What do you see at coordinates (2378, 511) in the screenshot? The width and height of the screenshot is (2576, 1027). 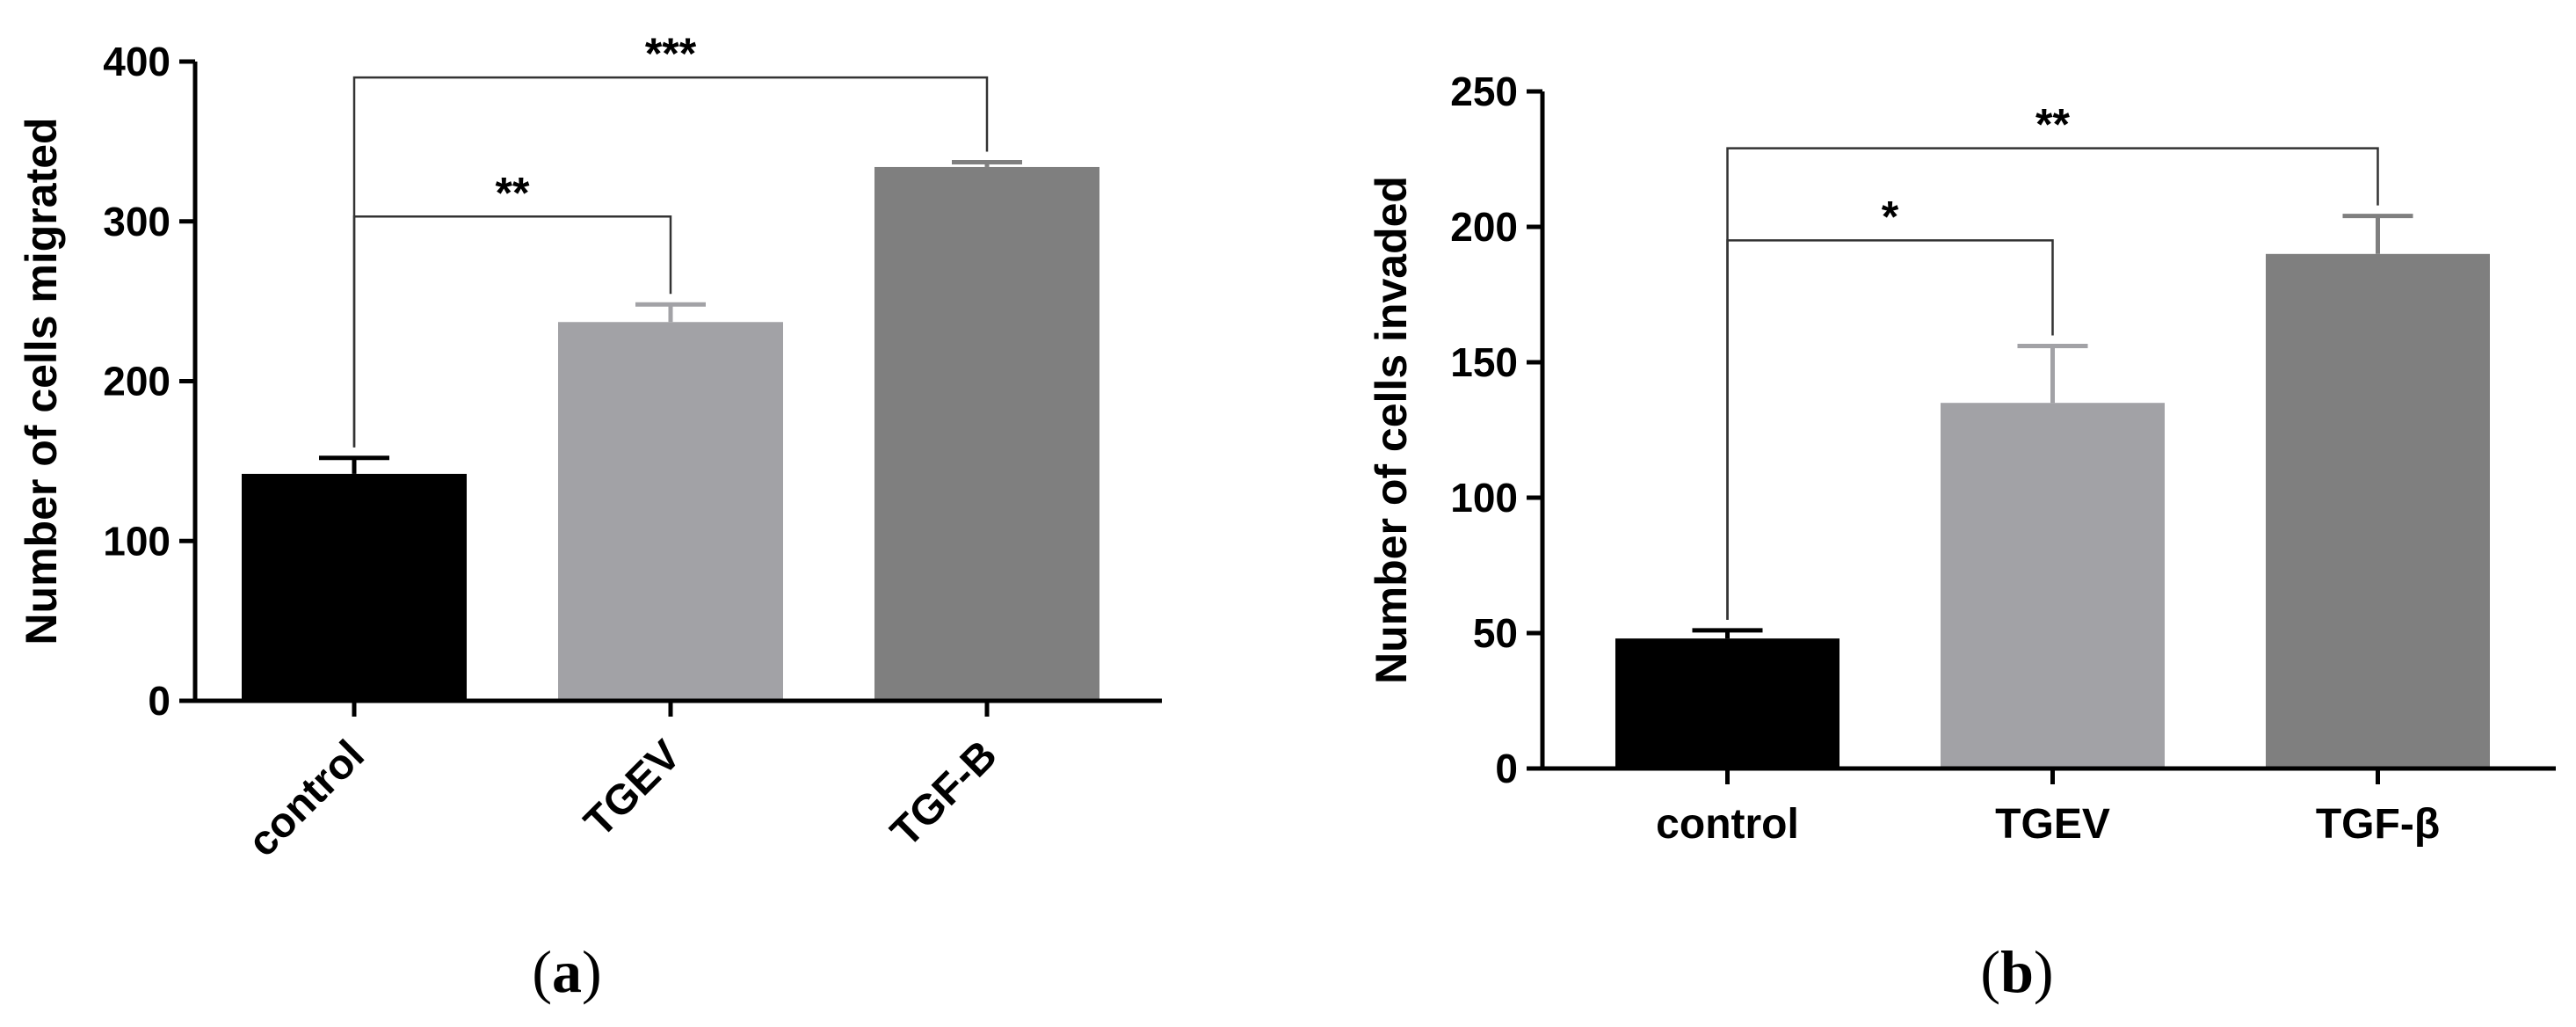 I see `bar-tgf-` at bounding box center [2378, 511].